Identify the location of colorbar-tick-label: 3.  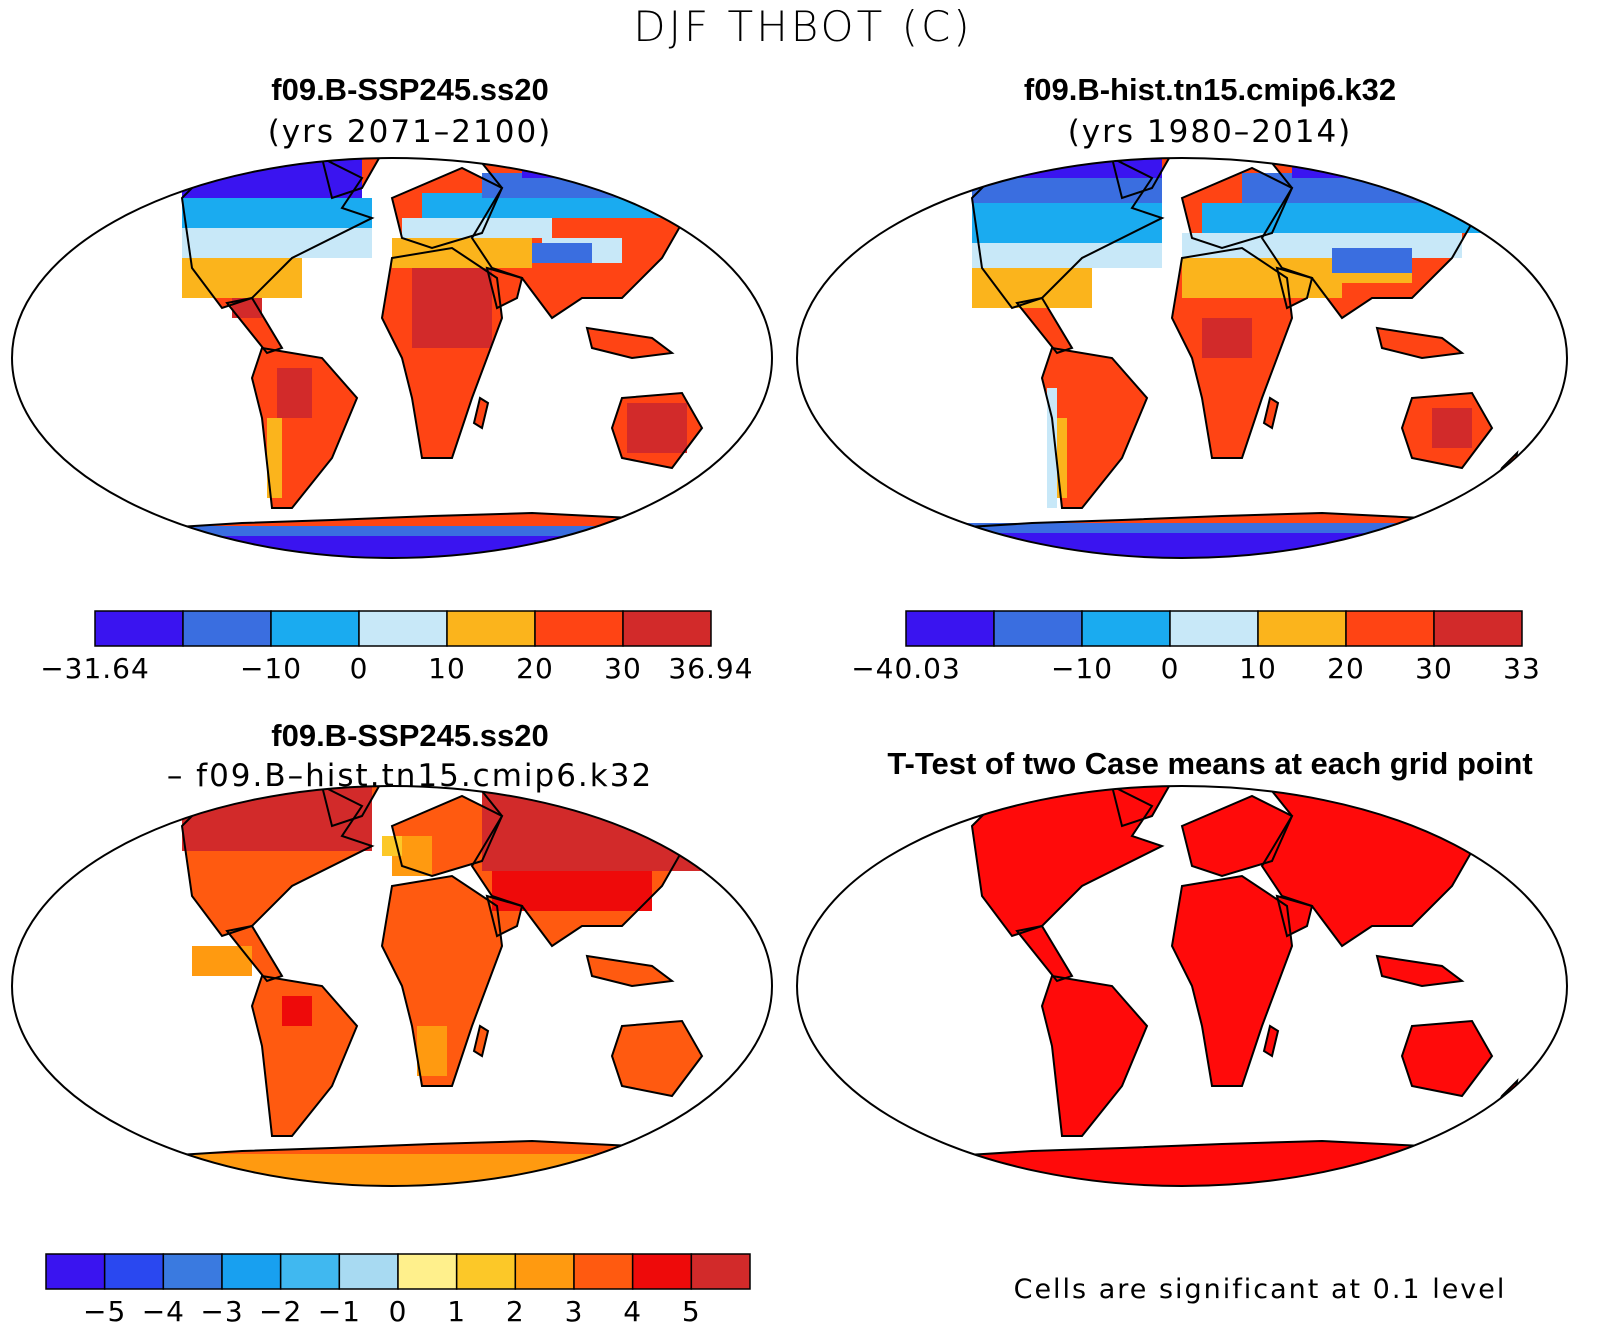
(574, 1309).